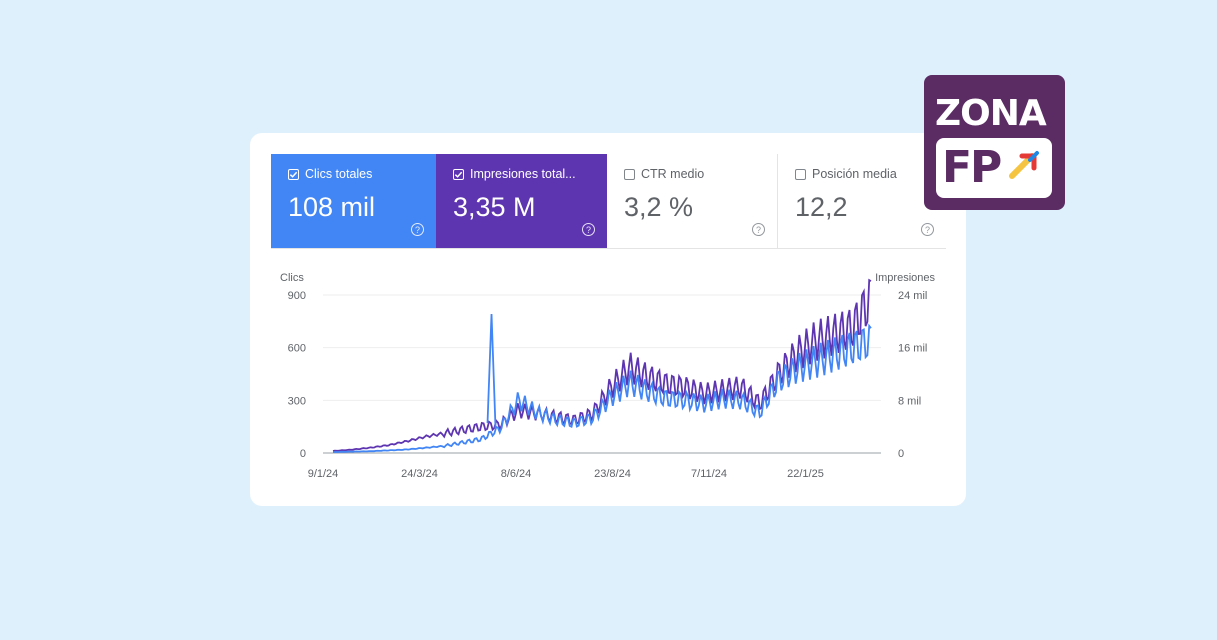  Describe the element at coordinates (494, 207) in the screenshot. I see `tile-value: 3,35 M` at that location.